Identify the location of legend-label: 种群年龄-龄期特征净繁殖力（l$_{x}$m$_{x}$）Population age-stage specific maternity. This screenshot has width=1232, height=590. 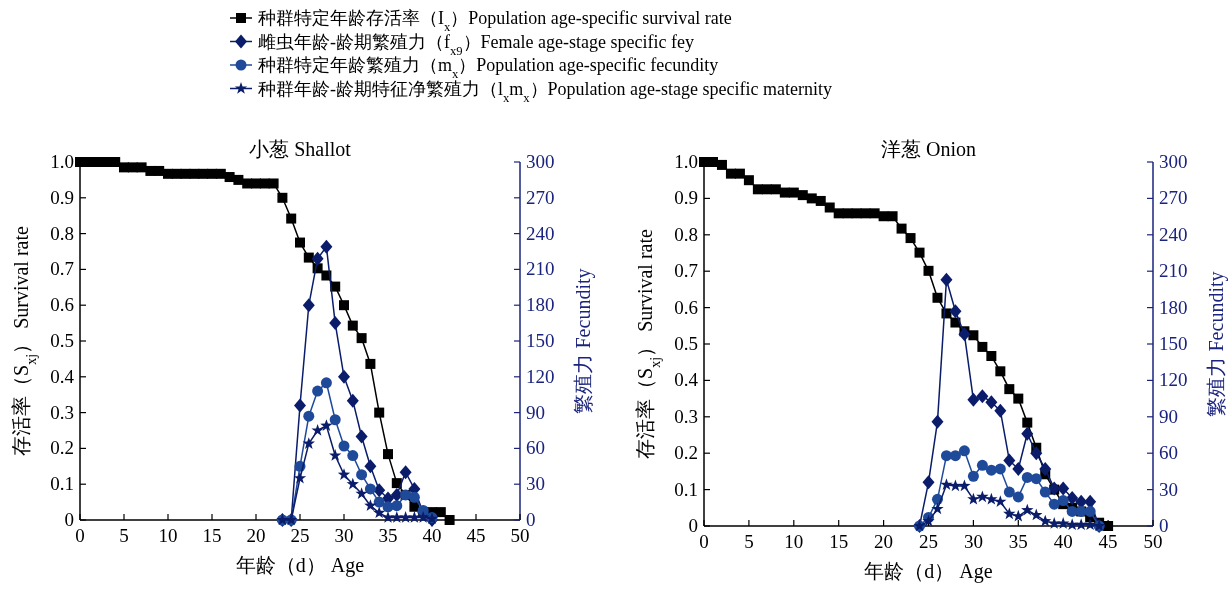
(545, 91).